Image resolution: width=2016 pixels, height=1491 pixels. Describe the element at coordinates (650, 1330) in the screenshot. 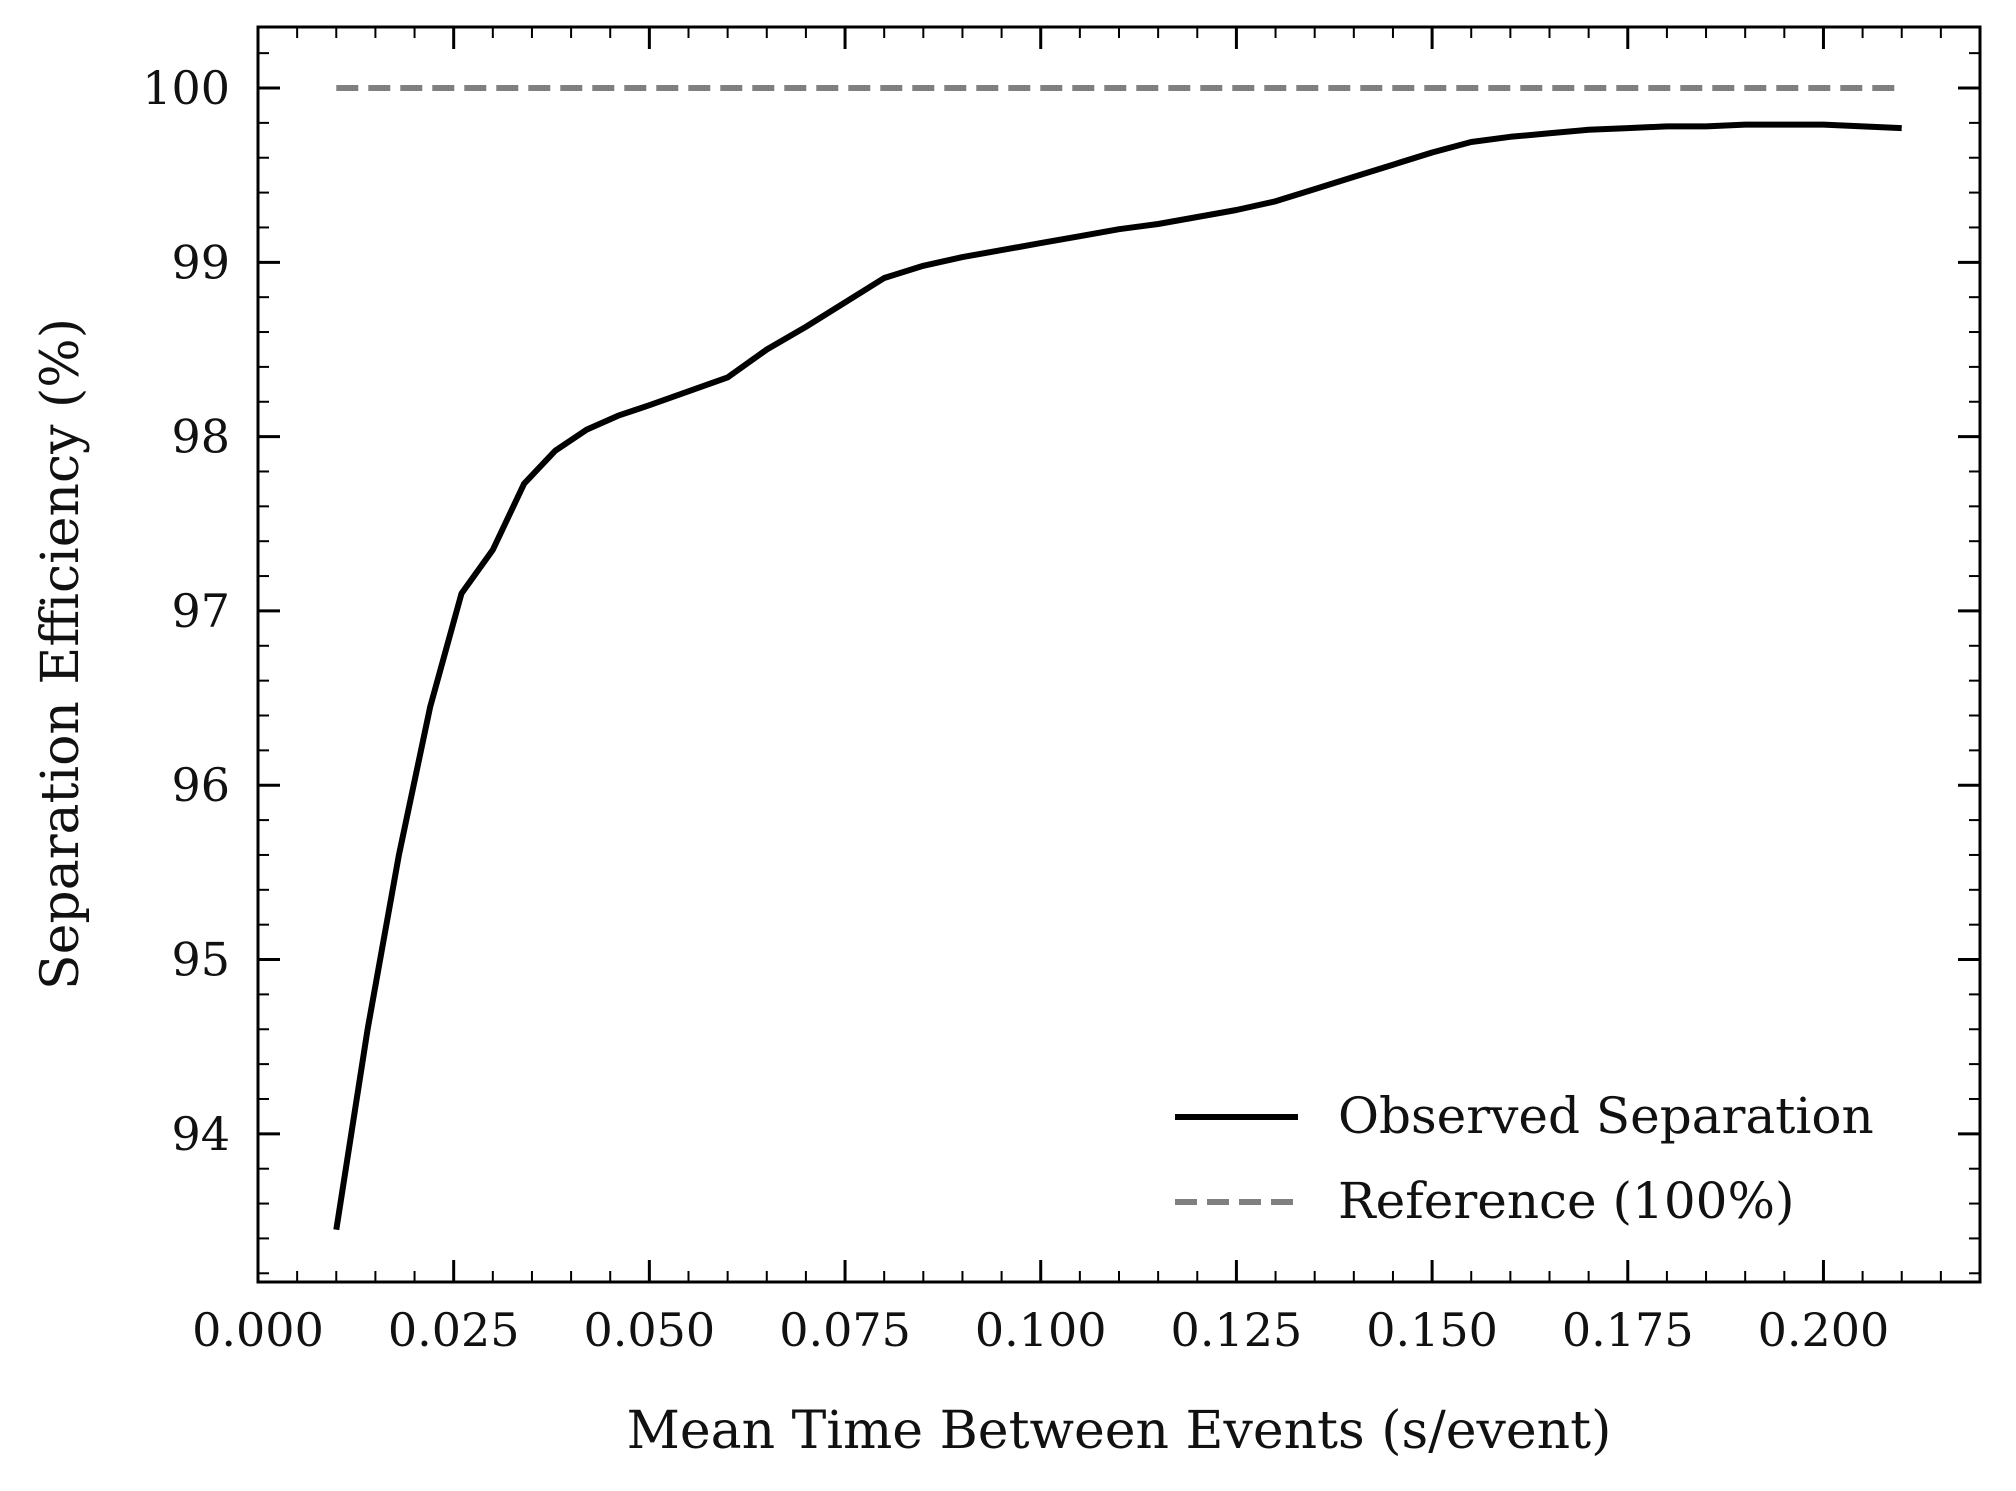

I see `x-tick-label: 0.050` at that location.